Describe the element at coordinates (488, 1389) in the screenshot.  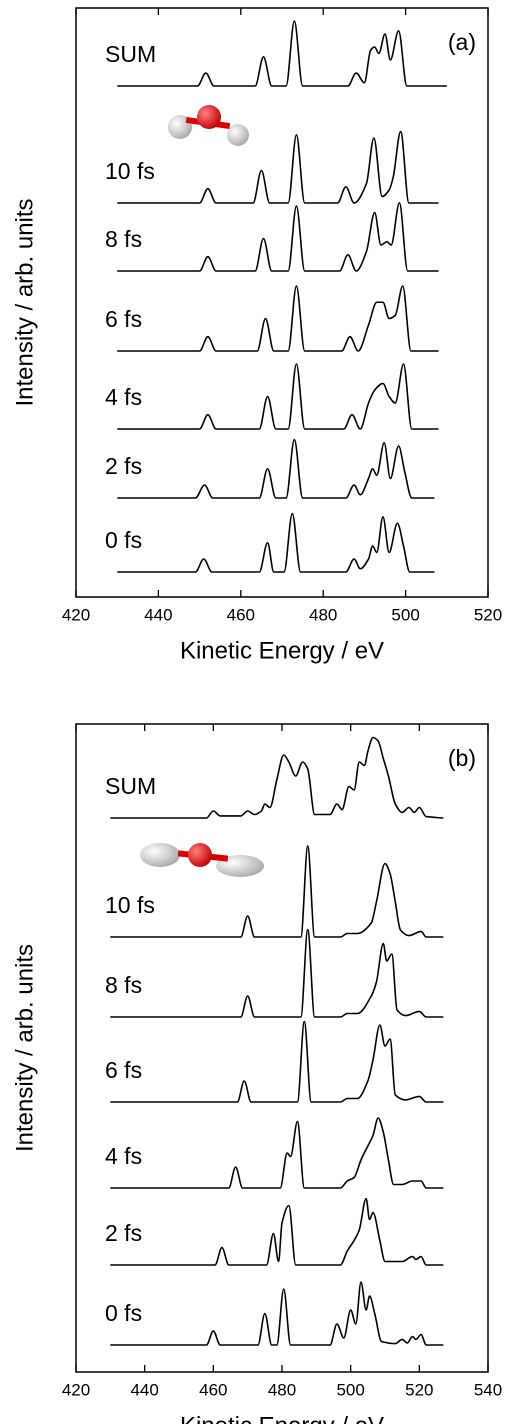
I see `x-tick-label: 540` at that location.